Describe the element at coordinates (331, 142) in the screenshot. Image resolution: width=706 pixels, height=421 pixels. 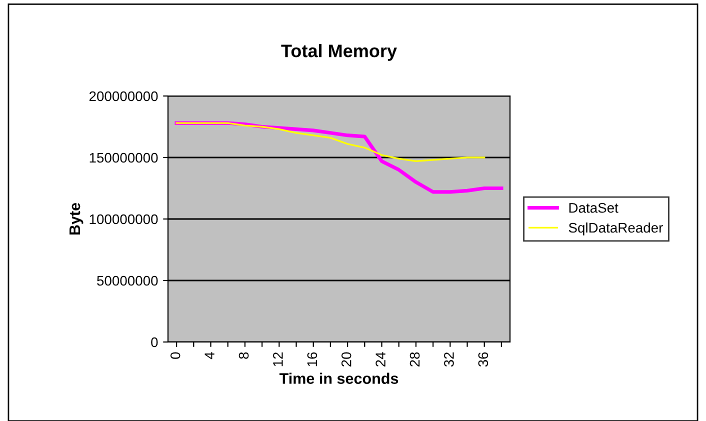
I see `line-series` at that location.